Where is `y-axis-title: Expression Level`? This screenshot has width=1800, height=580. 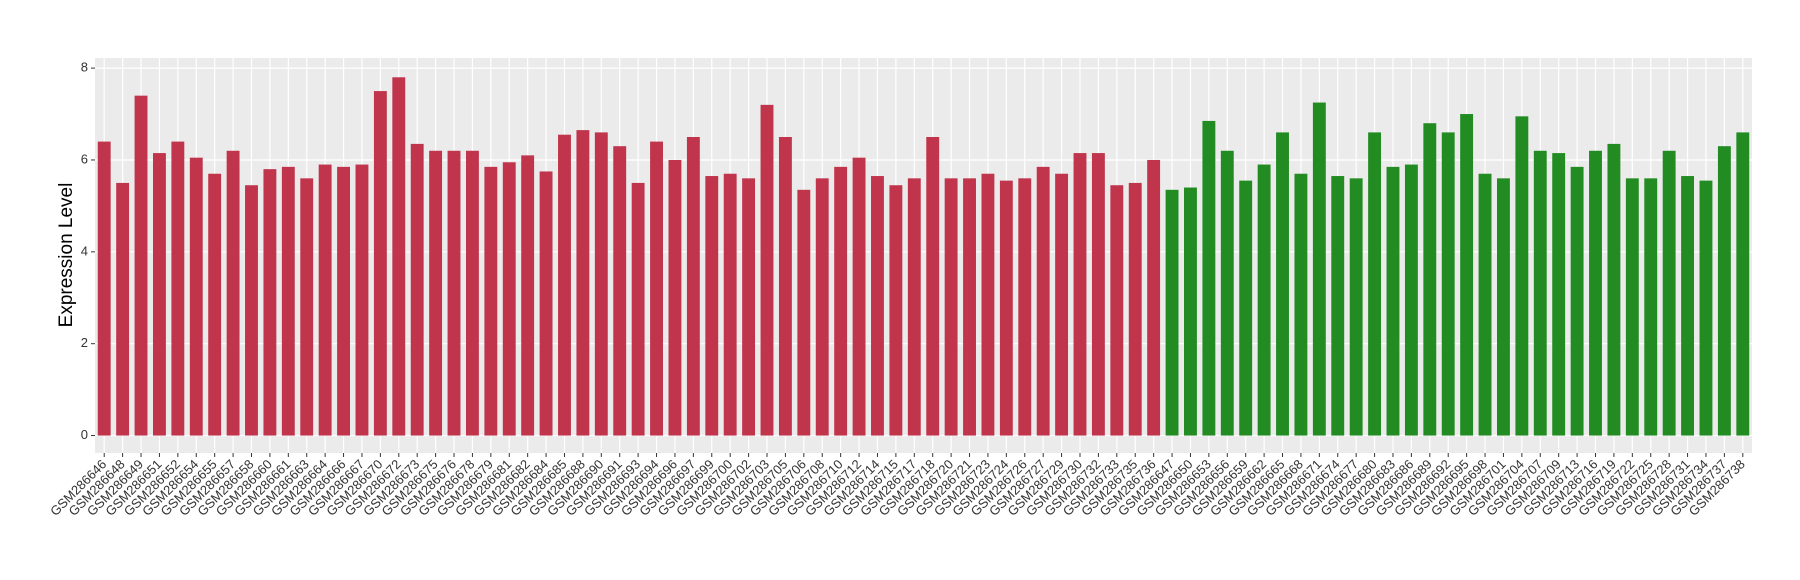 y-axis-title: Expression Level is located at coordinates (66, 255).